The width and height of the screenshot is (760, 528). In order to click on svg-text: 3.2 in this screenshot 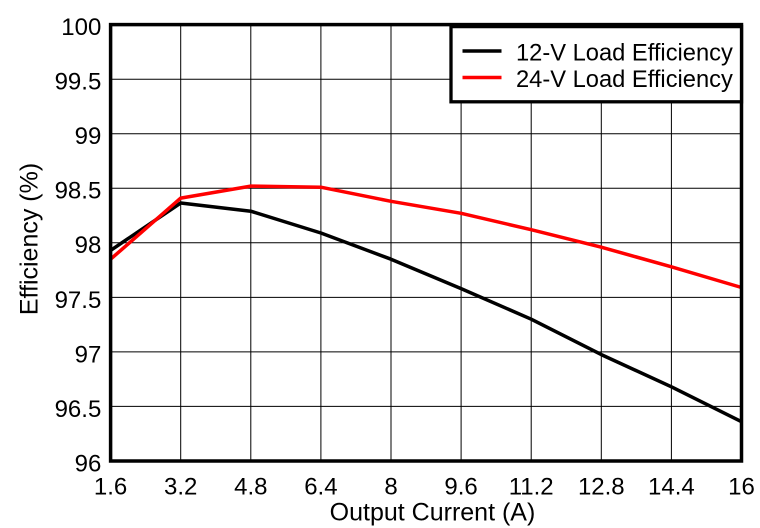, I will do `click(180, 487)`.